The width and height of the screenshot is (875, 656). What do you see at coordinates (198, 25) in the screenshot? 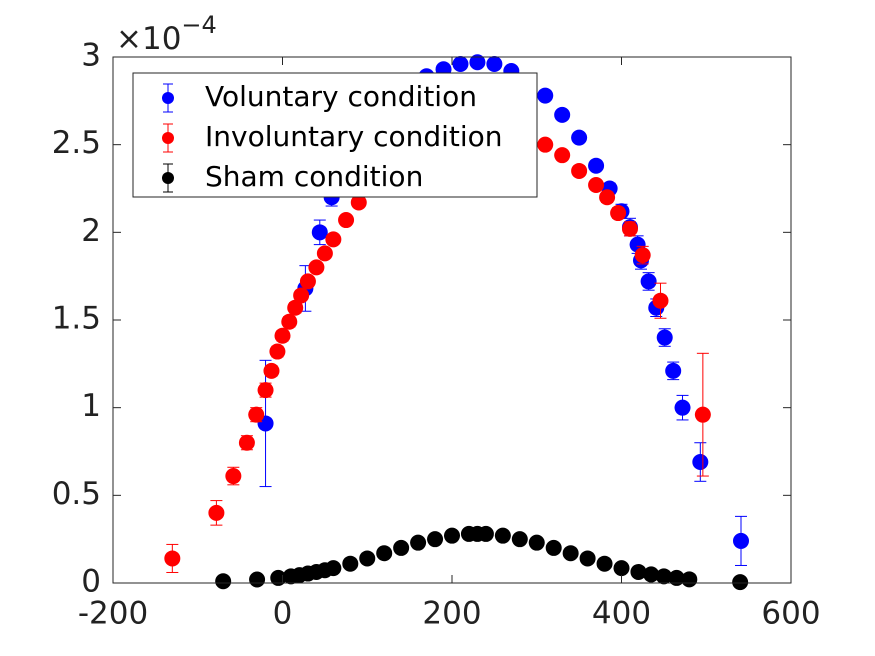
I see `y-multiplier-exponent: −4` at bounding box center [198, 25].